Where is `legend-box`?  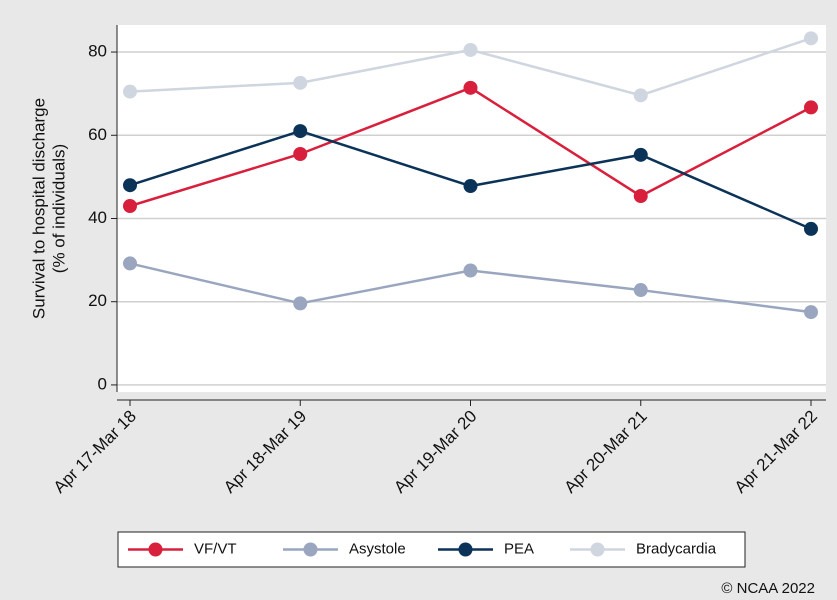
legend-box is located at coordinates (431, 549).